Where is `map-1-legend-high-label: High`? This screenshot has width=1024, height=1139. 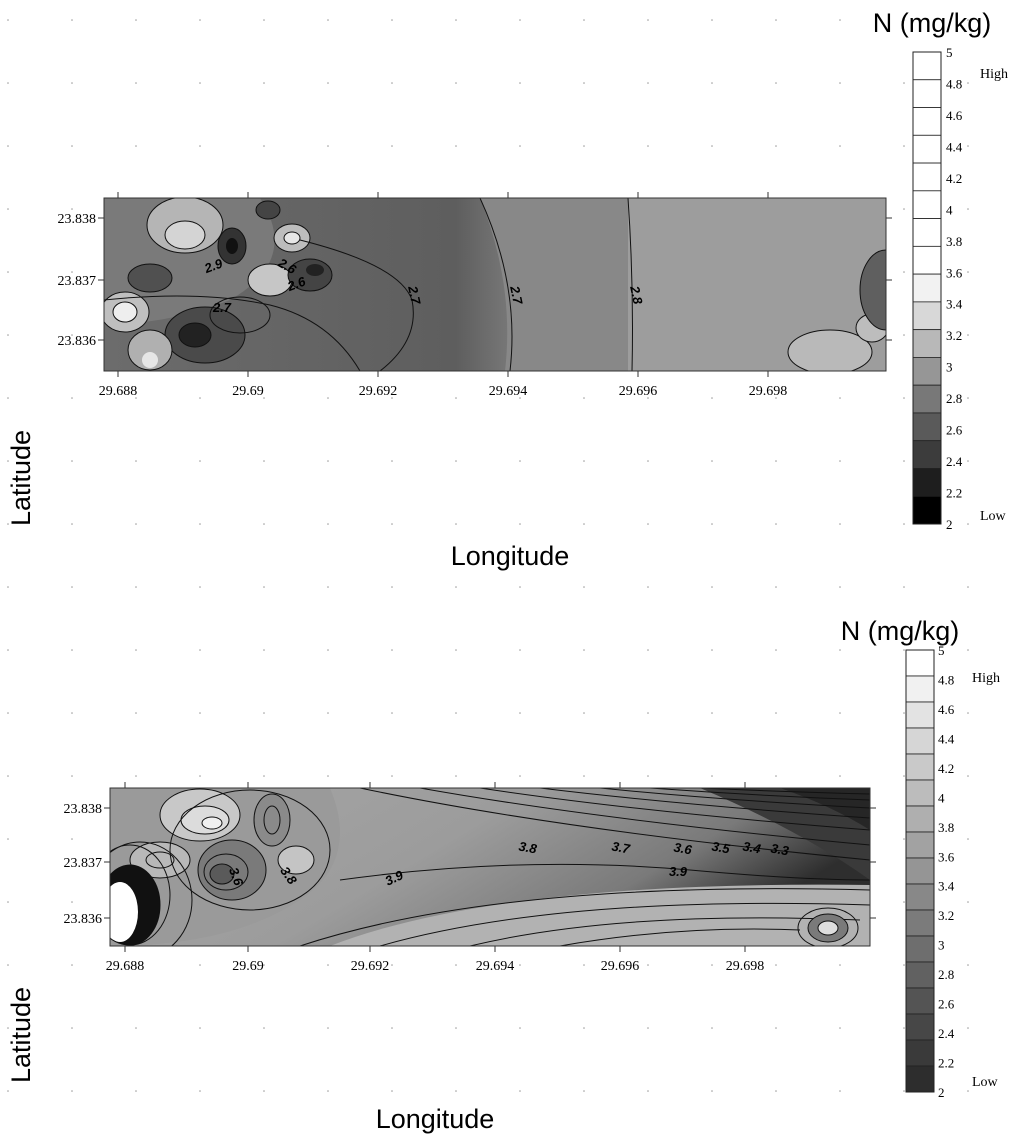
map-1-legend-high-label: High is located at coordinates (994, 74).